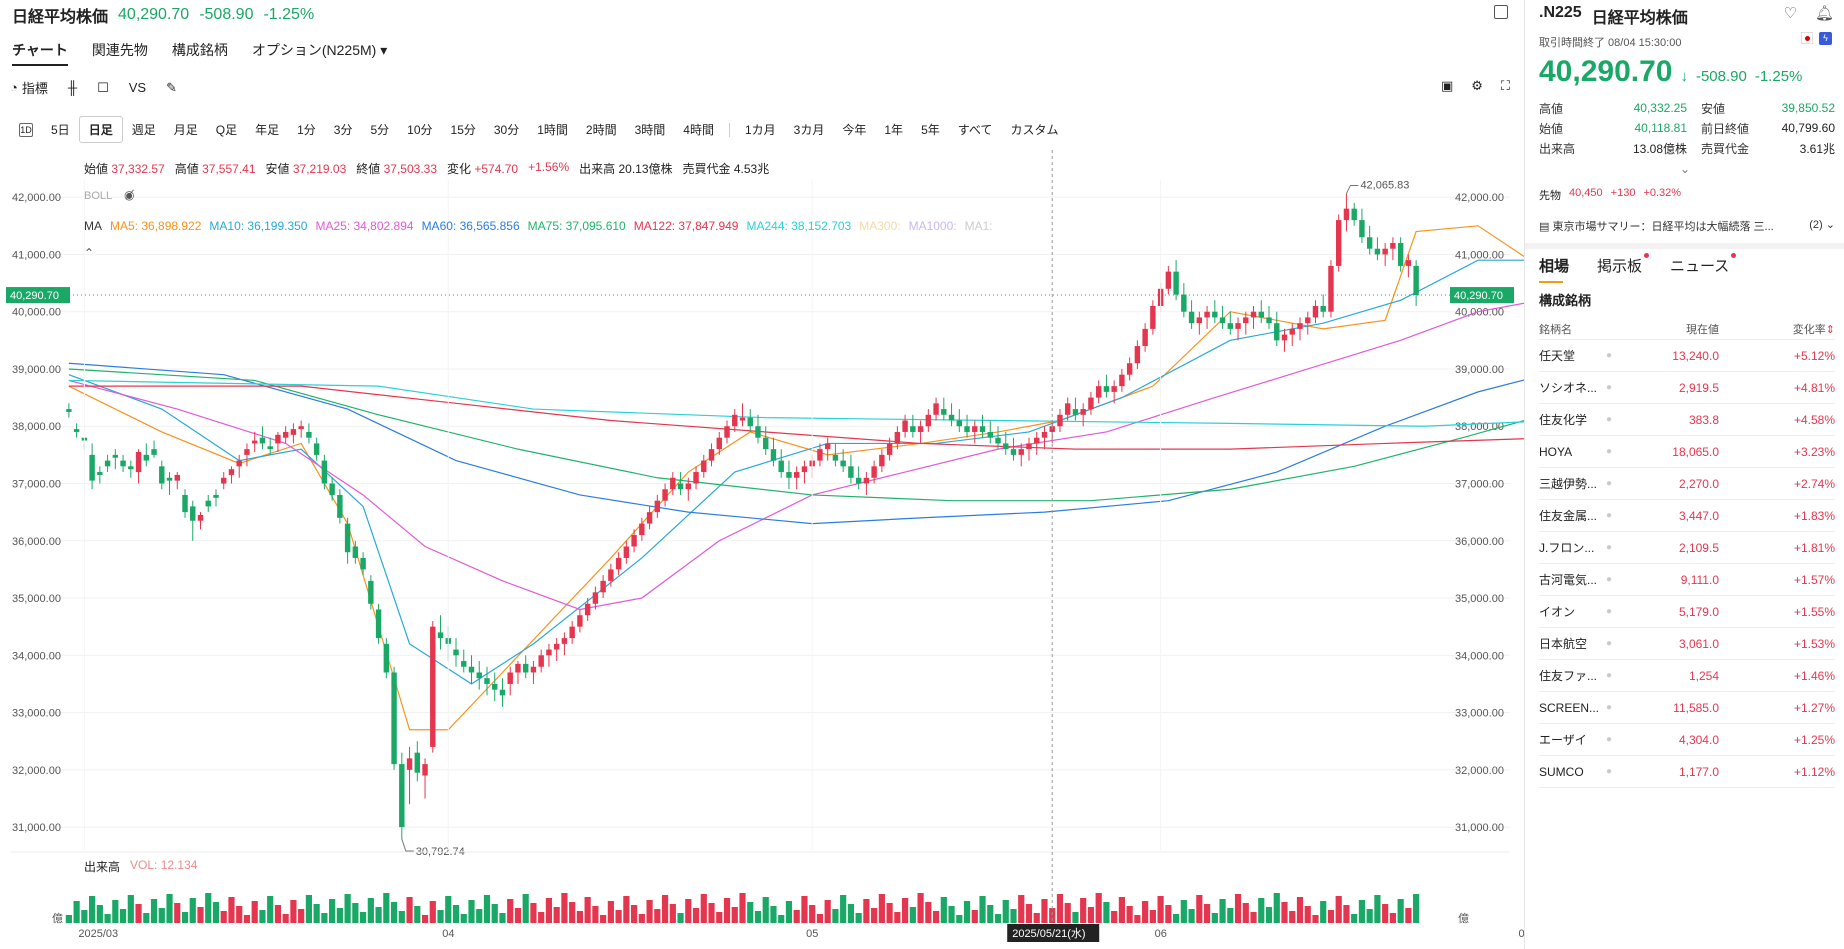  Describe the element at coordinates (89, 253) in the screenshot. I see `chevron-up-icon: ⌃` at that location.